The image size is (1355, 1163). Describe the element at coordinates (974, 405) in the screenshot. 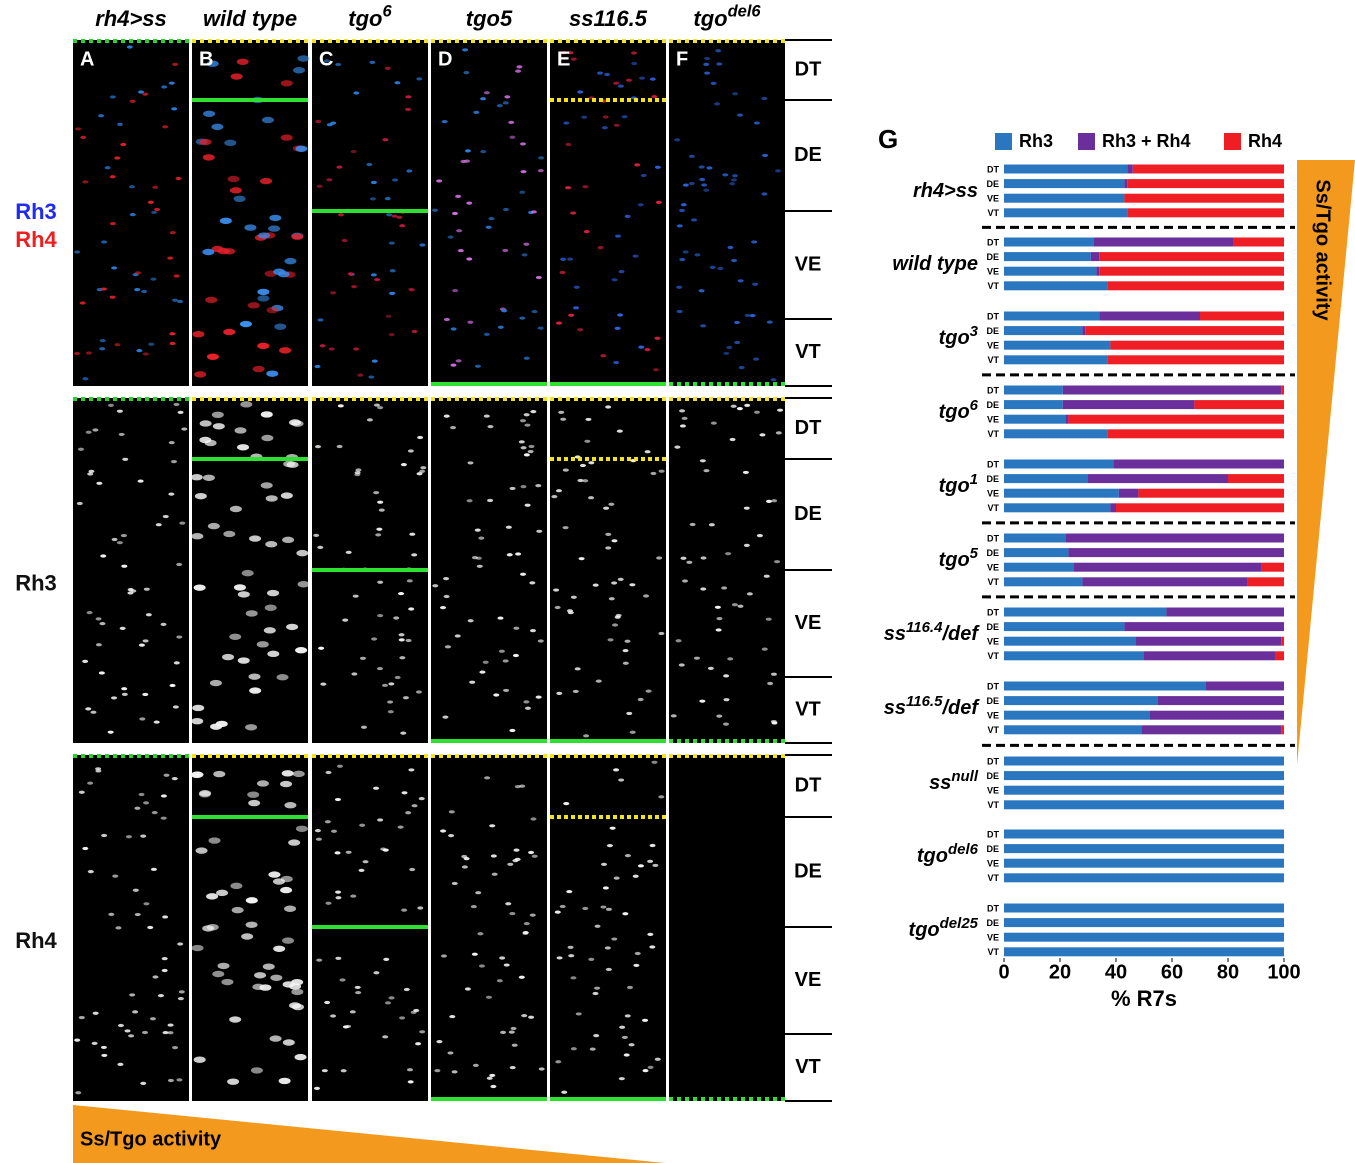

I see `label-sup: 6` at that location.